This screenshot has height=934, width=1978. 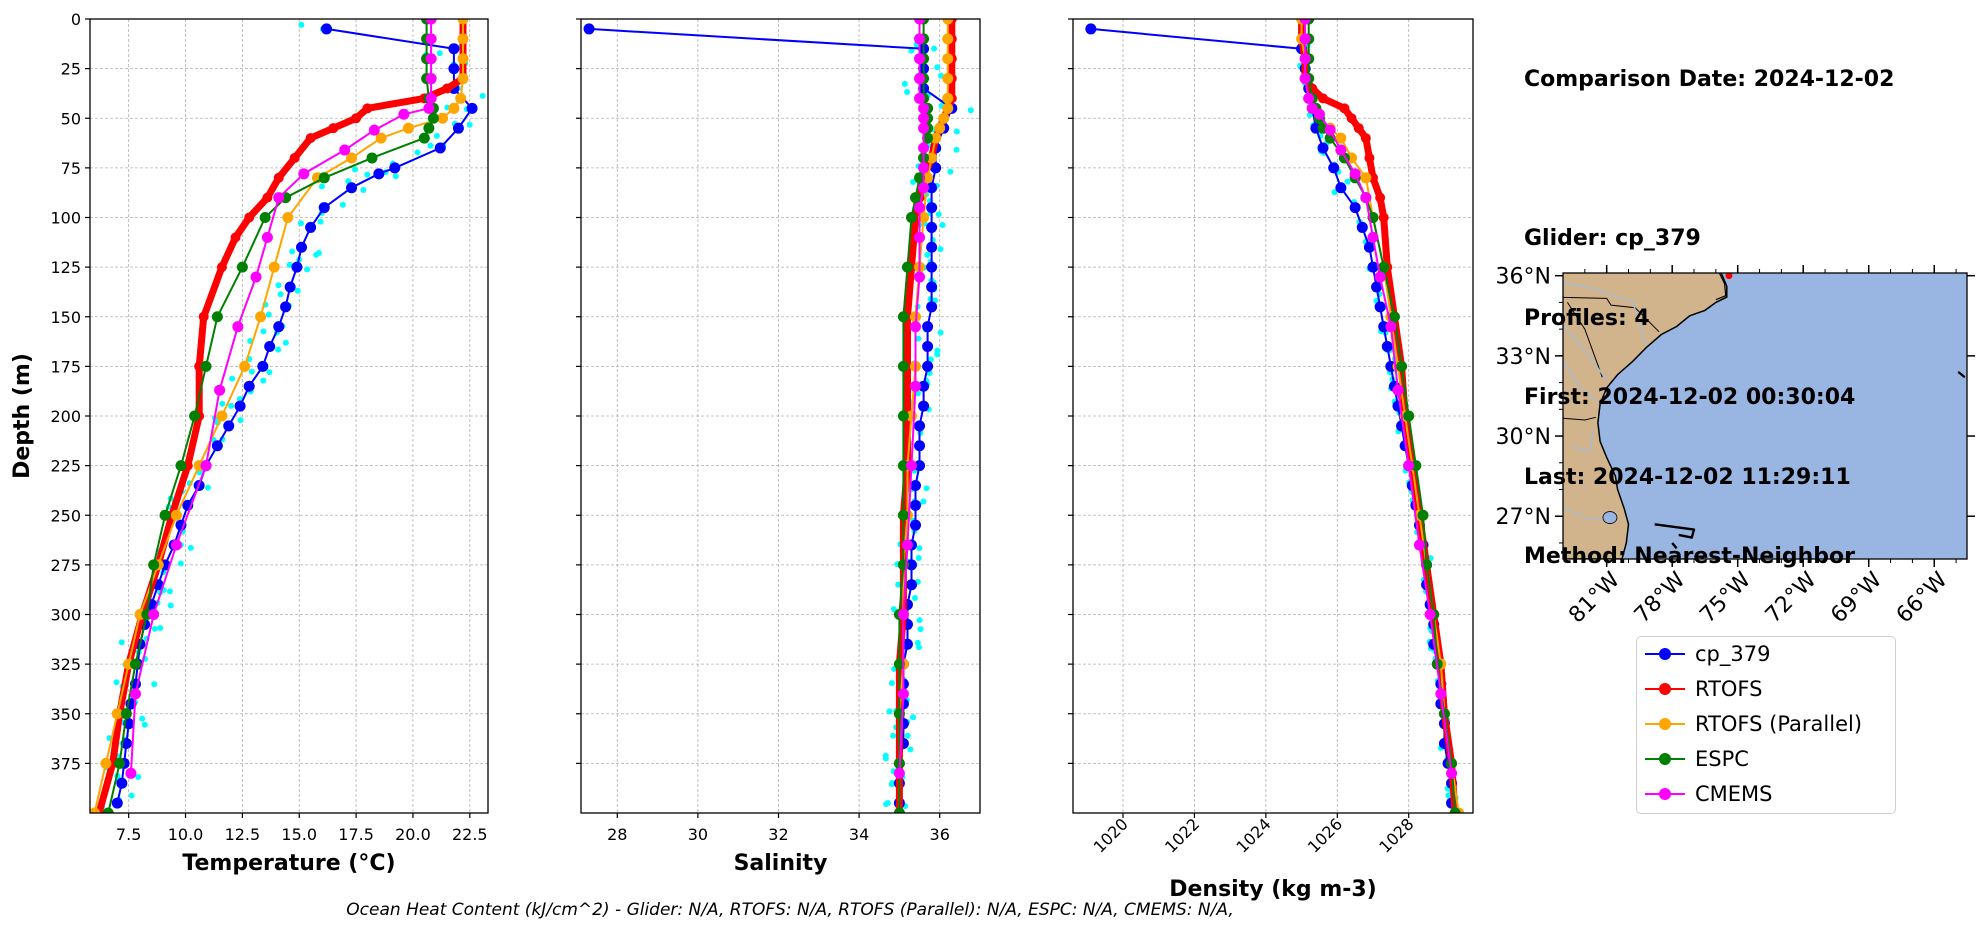 I want to click on map-outer-banks, so click(x=1721, y=287).